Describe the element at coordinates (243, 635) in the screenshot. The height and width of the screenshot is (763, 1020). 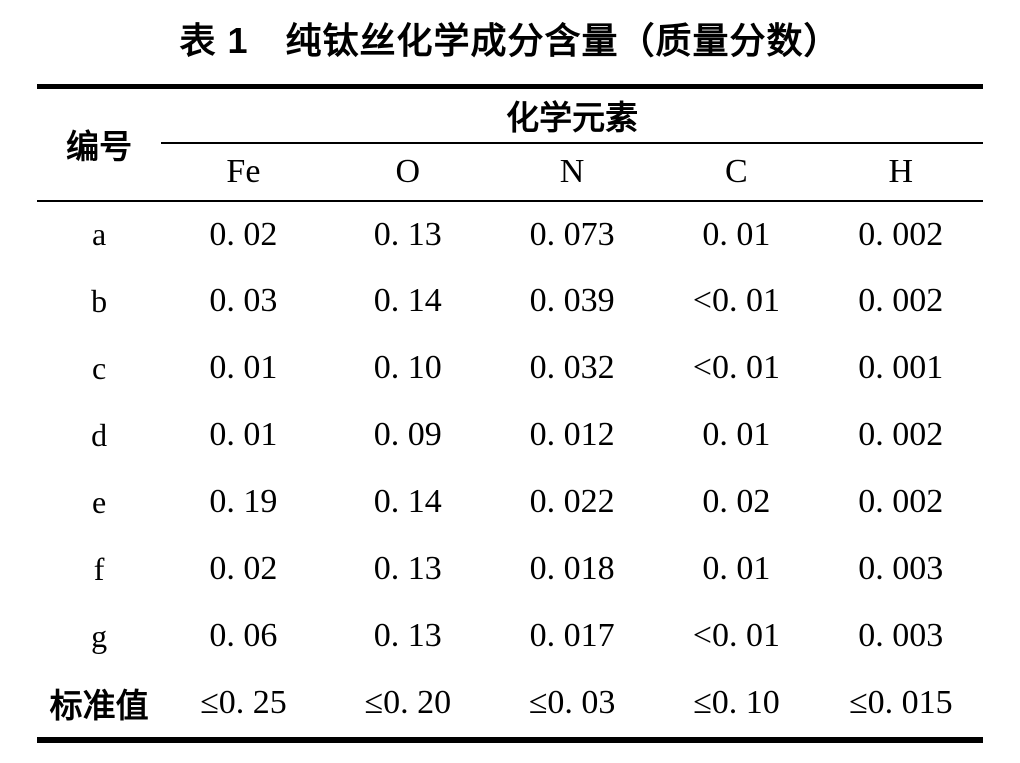
I see `cell-value: 0. 06` at that location.